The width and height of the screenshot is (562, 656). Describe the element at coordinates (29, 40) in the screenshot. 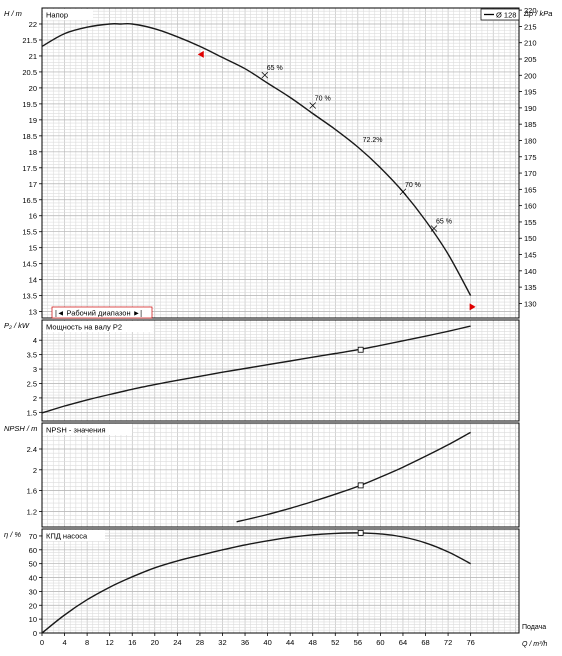

I see `y-tick-label: 21.5` at that location.